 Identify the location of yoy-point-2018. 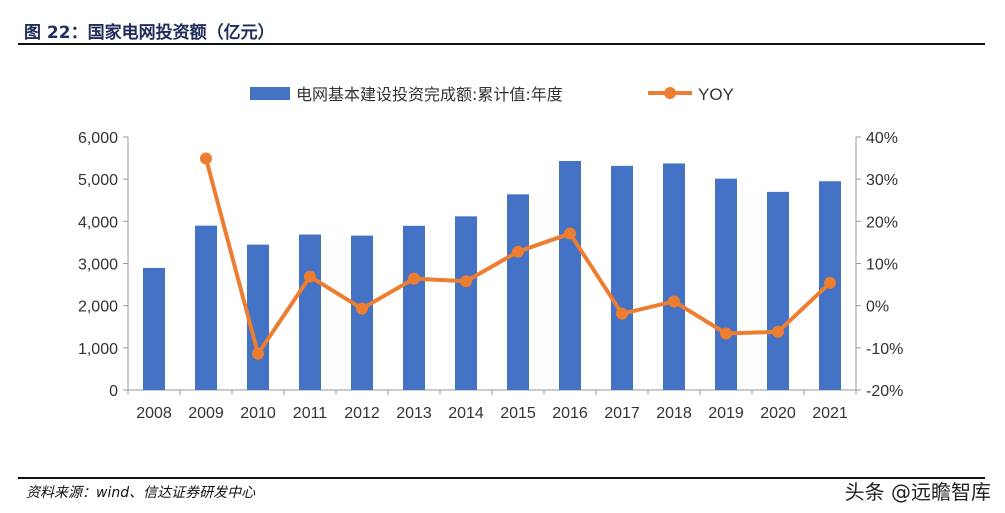
(674, 301).